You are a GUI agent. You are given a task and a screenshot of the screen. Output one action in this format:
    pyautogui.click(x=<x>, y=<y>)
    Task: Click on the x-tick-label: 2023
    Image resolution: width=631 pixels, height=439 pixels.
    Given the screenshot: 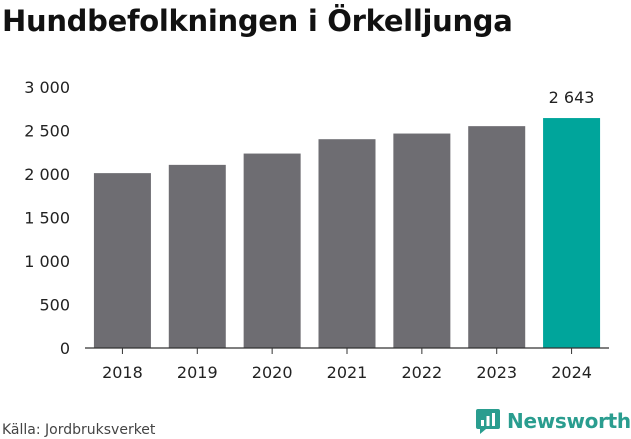 What is the action you would take?
    pyautogui.click(x=496, y=372)
    